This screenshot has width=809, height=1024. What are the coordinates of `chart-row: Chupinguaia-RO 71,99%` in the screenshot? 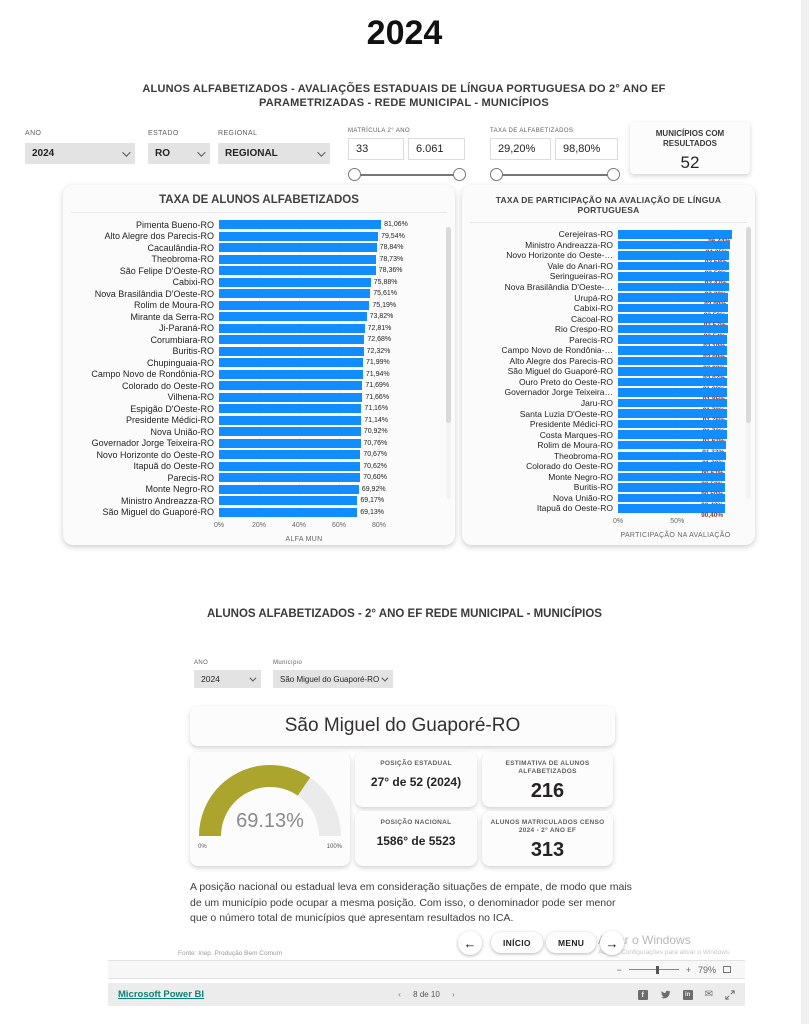 It's located at (259, 363).